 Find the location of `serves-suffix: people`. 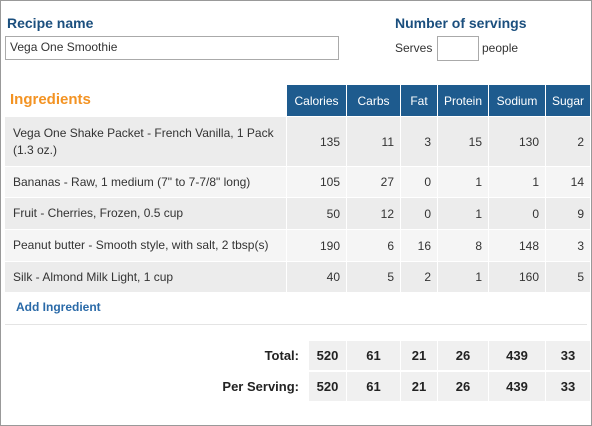

serves-suffix: people is located at coordinates (500, 48).